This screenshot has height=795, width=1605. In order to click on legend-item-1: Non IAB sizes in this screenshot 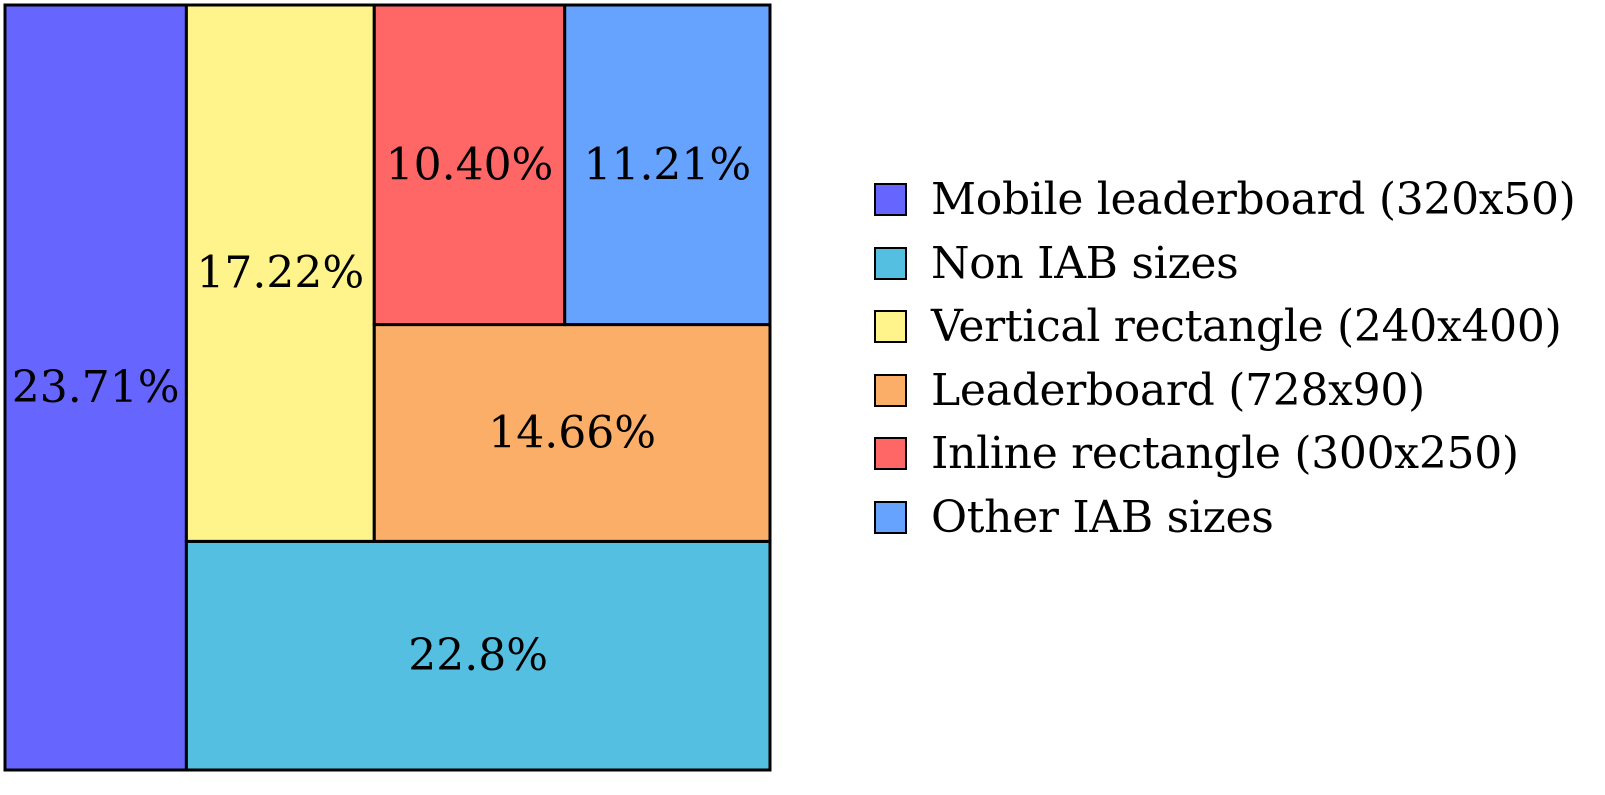, I will do `click(1225, 264)`.